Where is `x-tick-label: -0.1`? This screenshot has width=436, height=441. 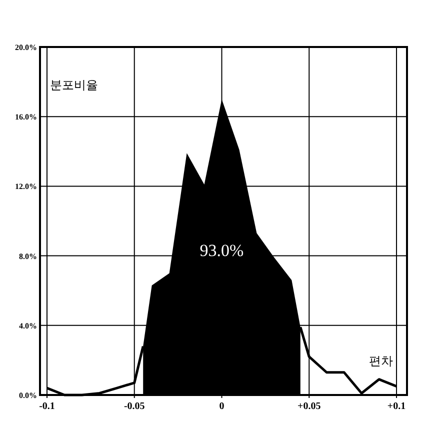
x-tick-label: -0.1 is located at coordinates (47, 406).